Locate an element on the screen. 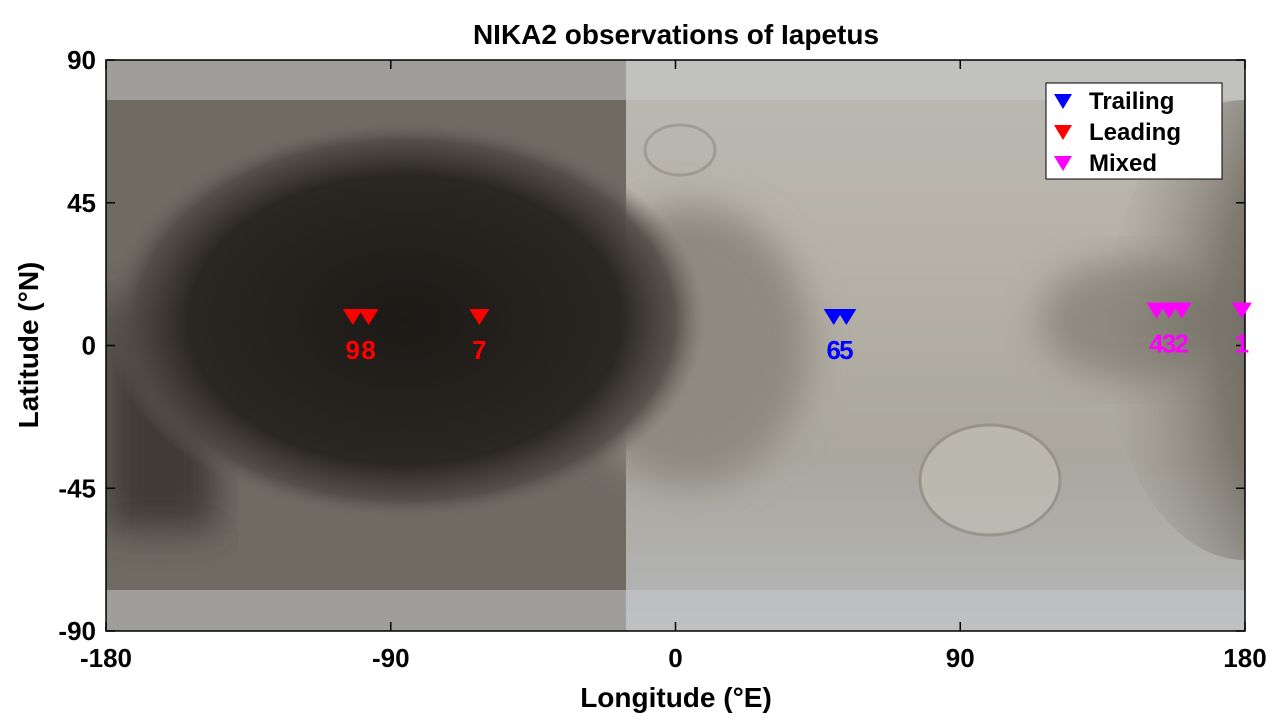  x-tick-label: 180 is located at coordinates (1244, 658).